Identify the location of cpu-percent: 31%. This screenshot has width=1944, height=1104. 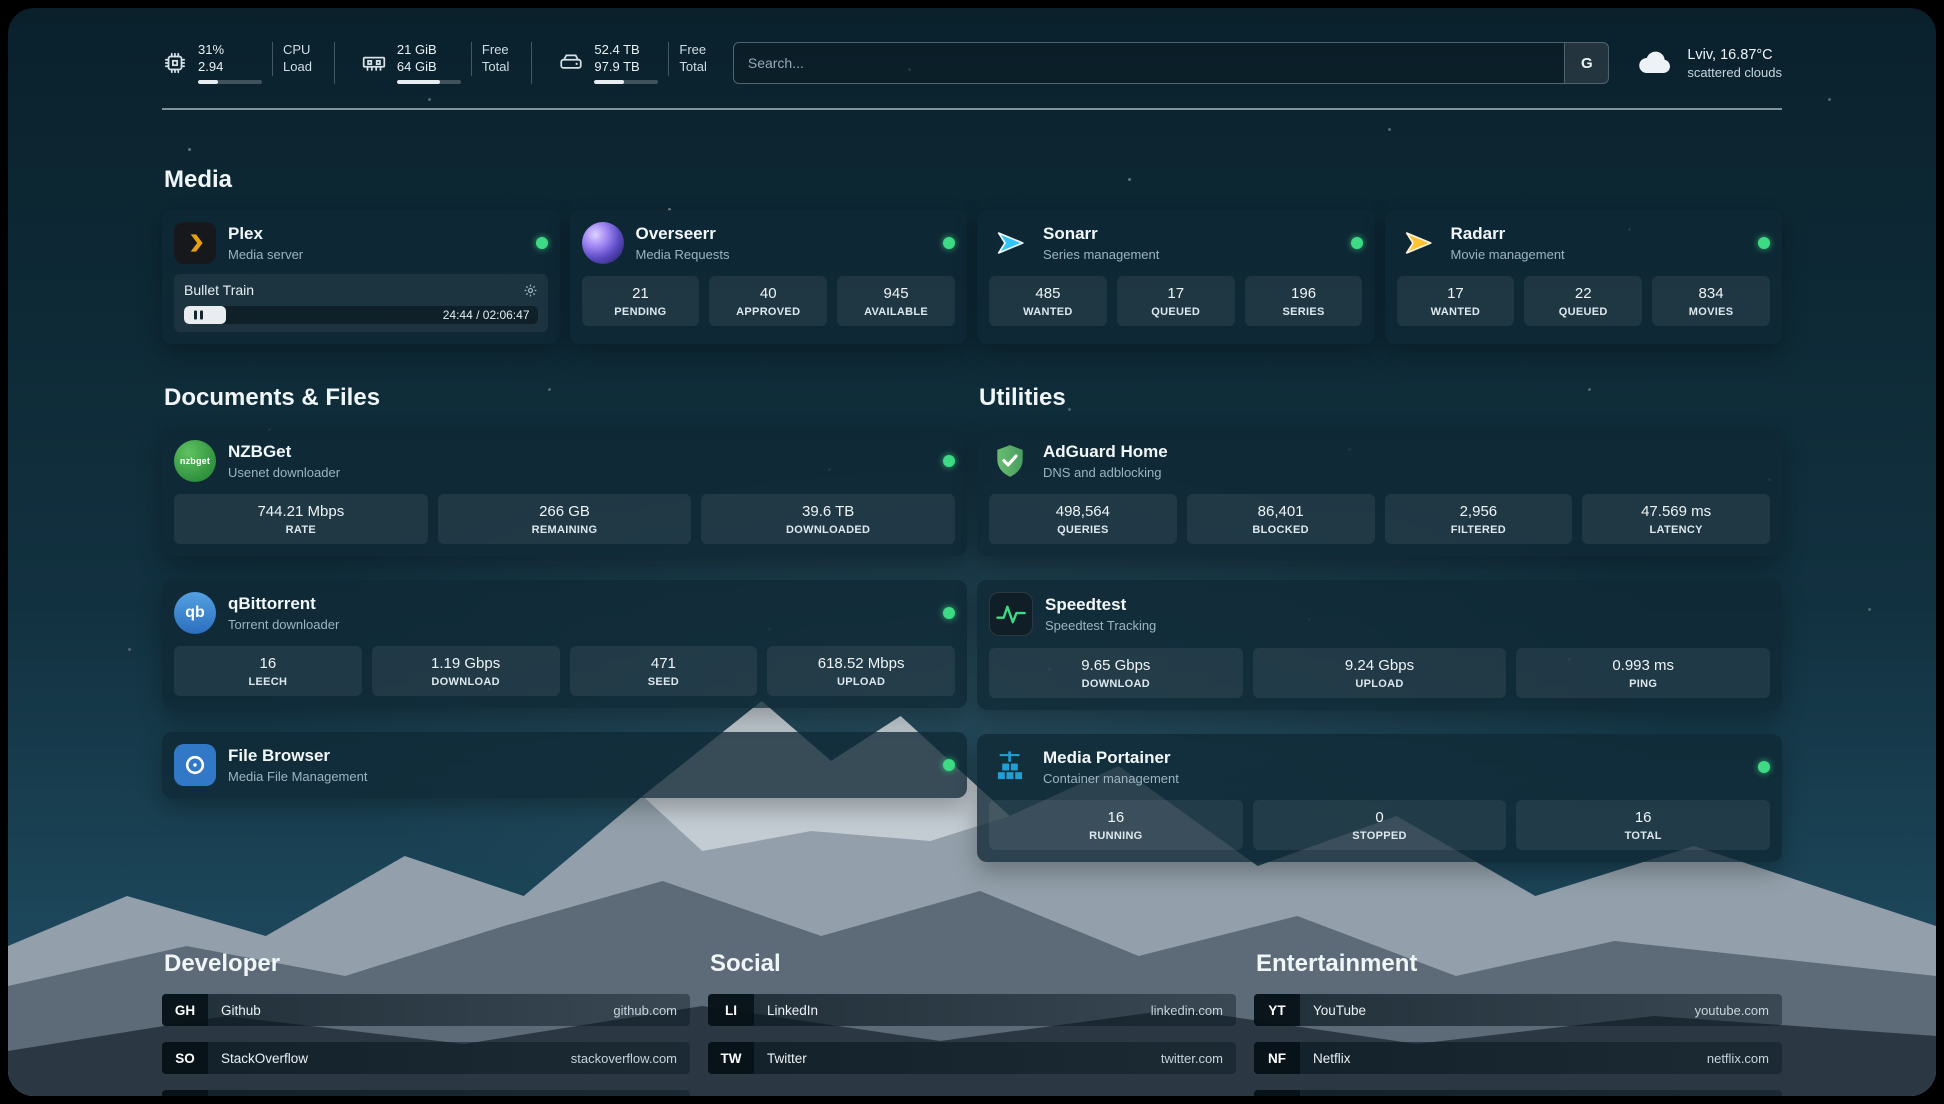
(211, 50).